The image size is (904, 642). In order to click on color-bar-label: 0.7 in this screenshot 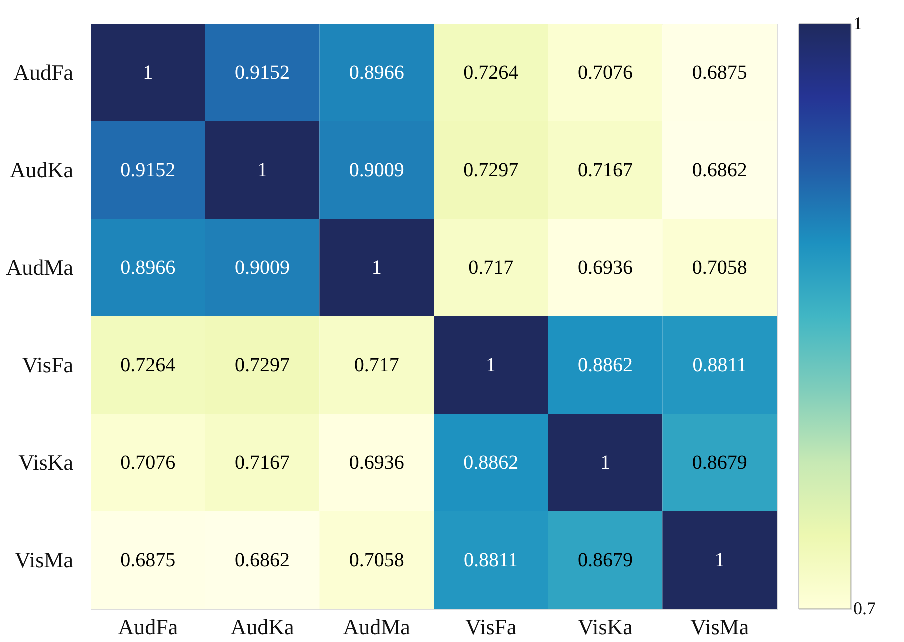, I will do `click(865, 608)`.